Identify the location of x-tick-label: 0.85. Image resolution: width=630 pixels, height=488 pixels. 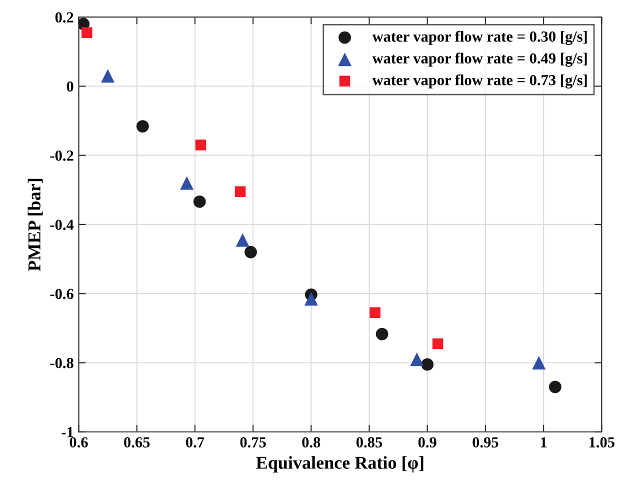
(369, 442).